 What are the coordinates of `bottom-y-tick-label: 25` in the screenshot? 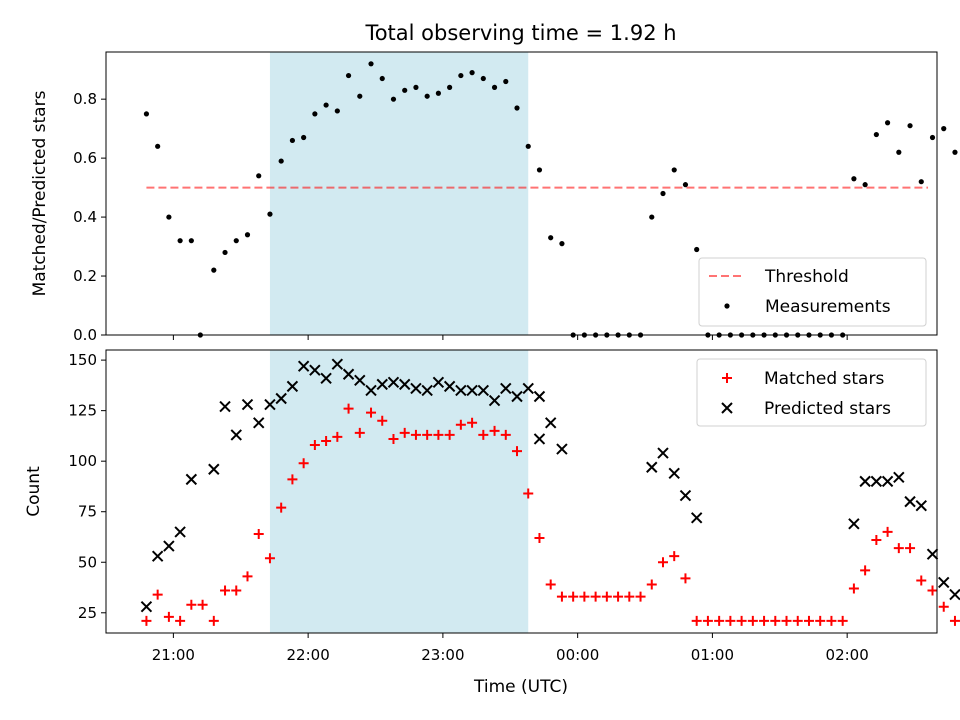 It's located at (87, 613).